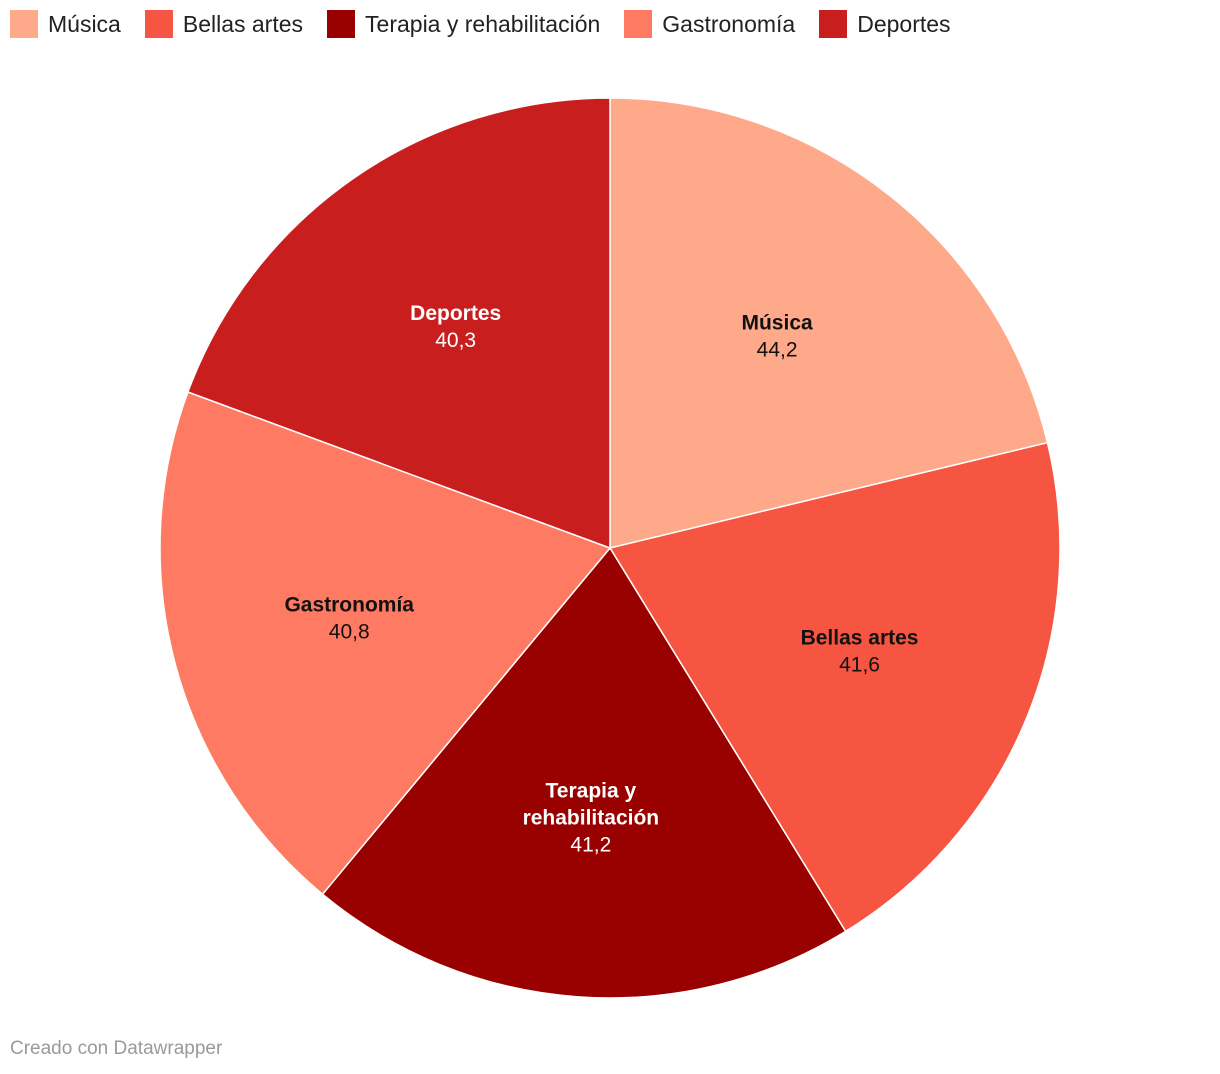  What do you see at coordinates (398, 323) in the screenshot?
I see `pie-slice-deportes` at bounding box center [398, 323].